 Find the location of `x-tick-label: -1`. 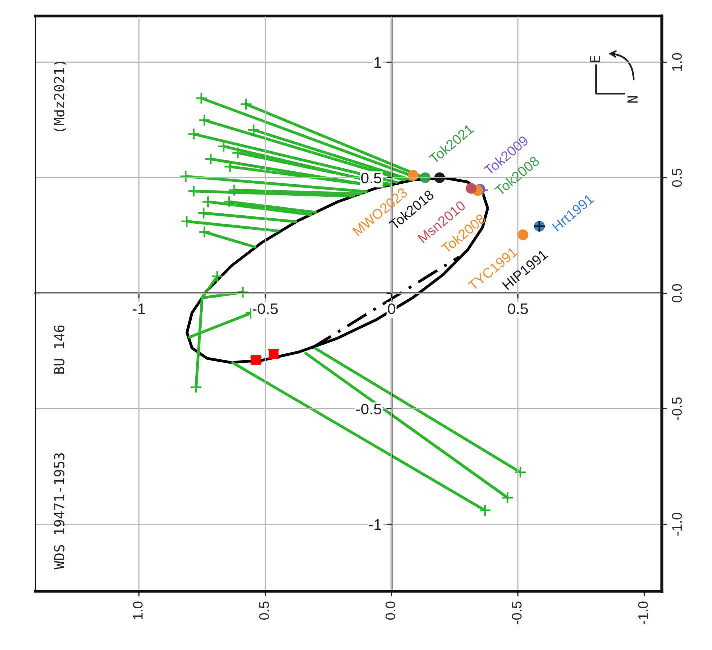

x-tick-label: -1 is located at coordinates (139, 309).